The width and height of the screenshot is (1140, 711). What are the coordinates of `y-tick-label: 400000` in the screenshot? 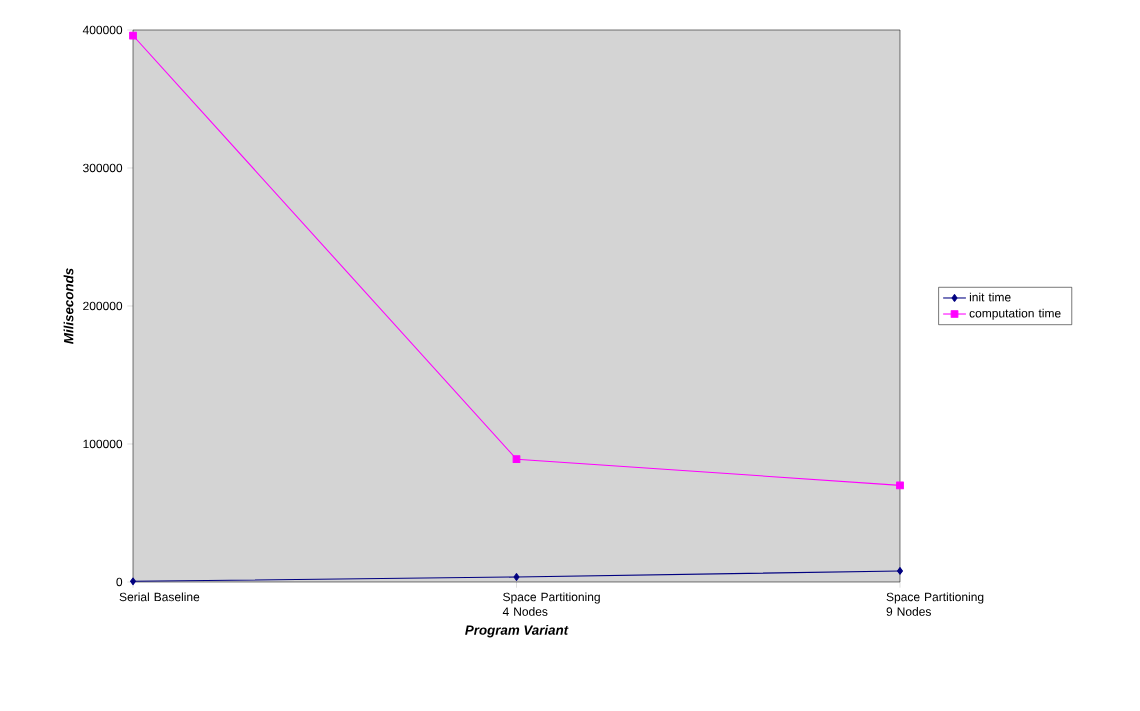 It's located at (102, 30).